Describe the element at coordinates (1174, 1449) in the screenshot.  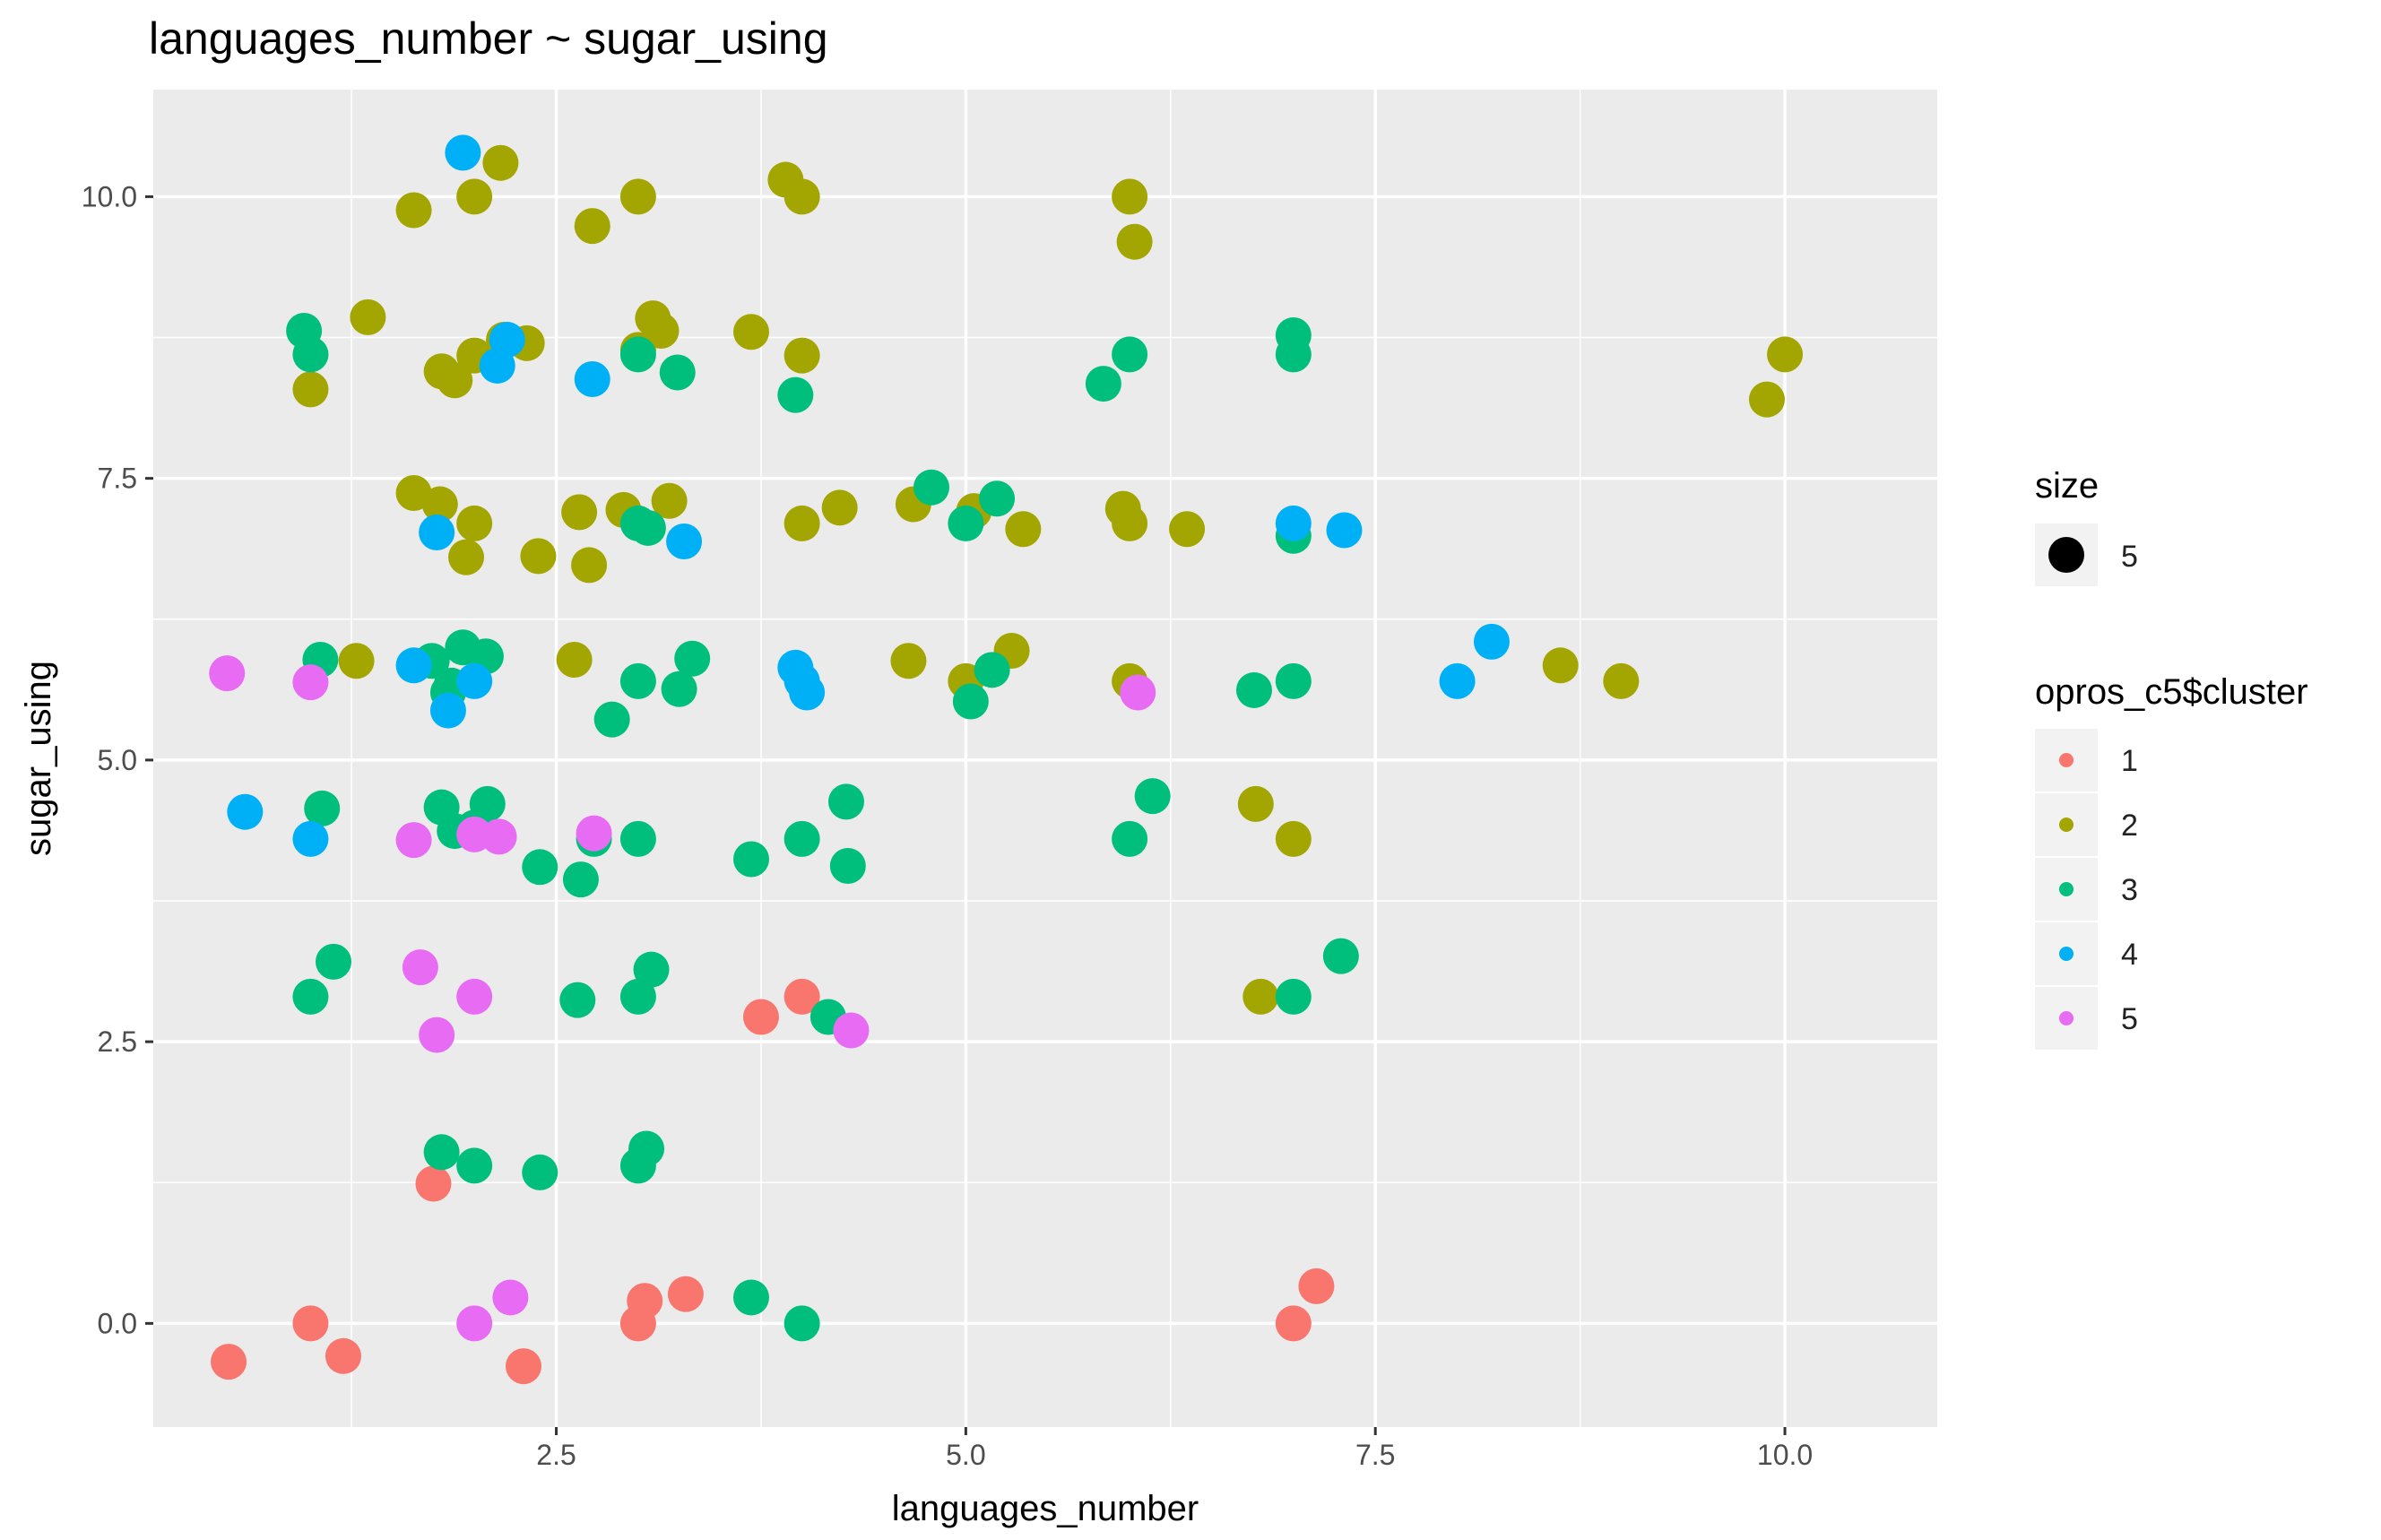
I see `x-axis: 2.5 5.0 7.5 10.0` at that location.